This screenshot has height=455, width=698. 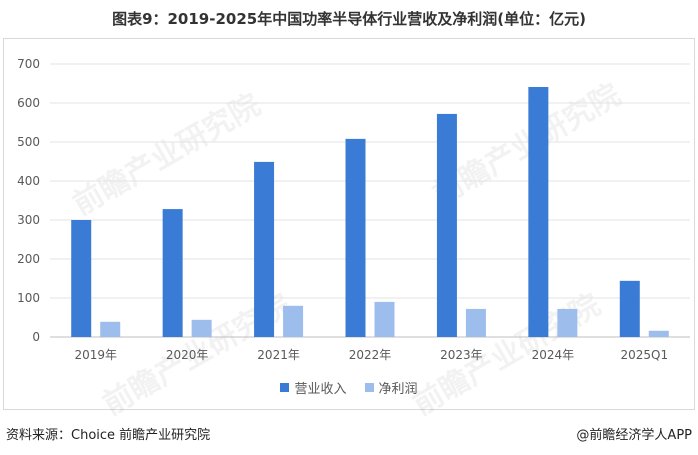 What do you see at coordinates (320, 389) in the screenshot?
I see `legend-label-revenue: 营业收入` at bounding box center [320, 389].